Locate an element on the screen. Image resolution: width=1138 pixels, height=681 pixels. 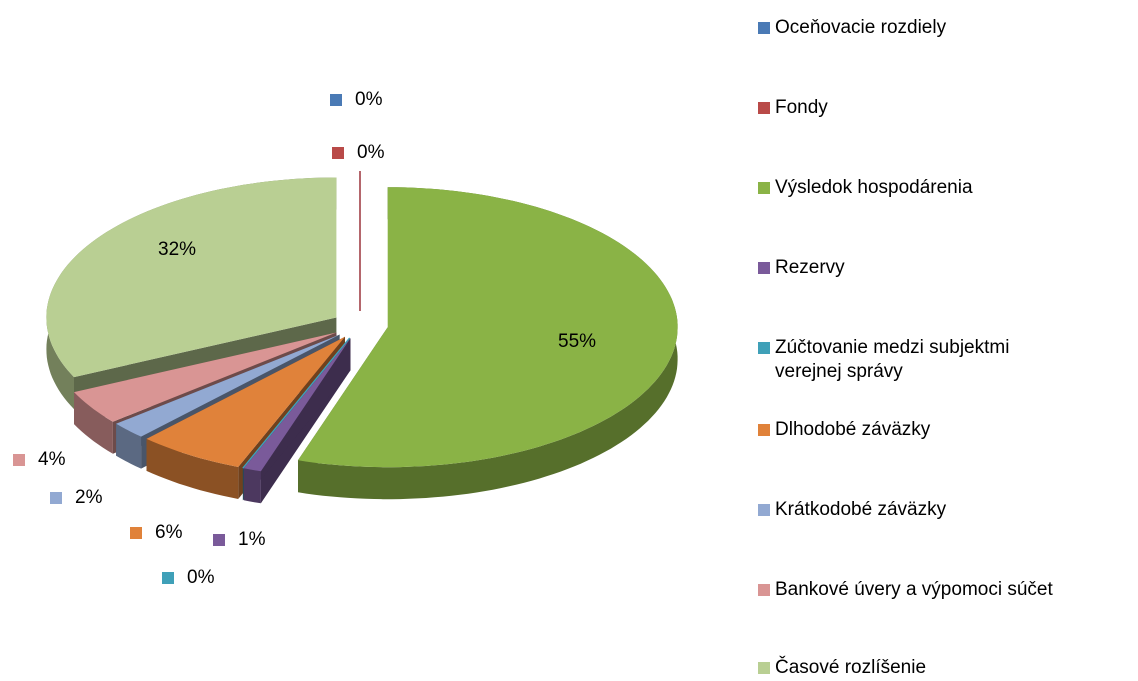
legend-item: Oceňovacie rozdiely is located at coordinates (928, 28).